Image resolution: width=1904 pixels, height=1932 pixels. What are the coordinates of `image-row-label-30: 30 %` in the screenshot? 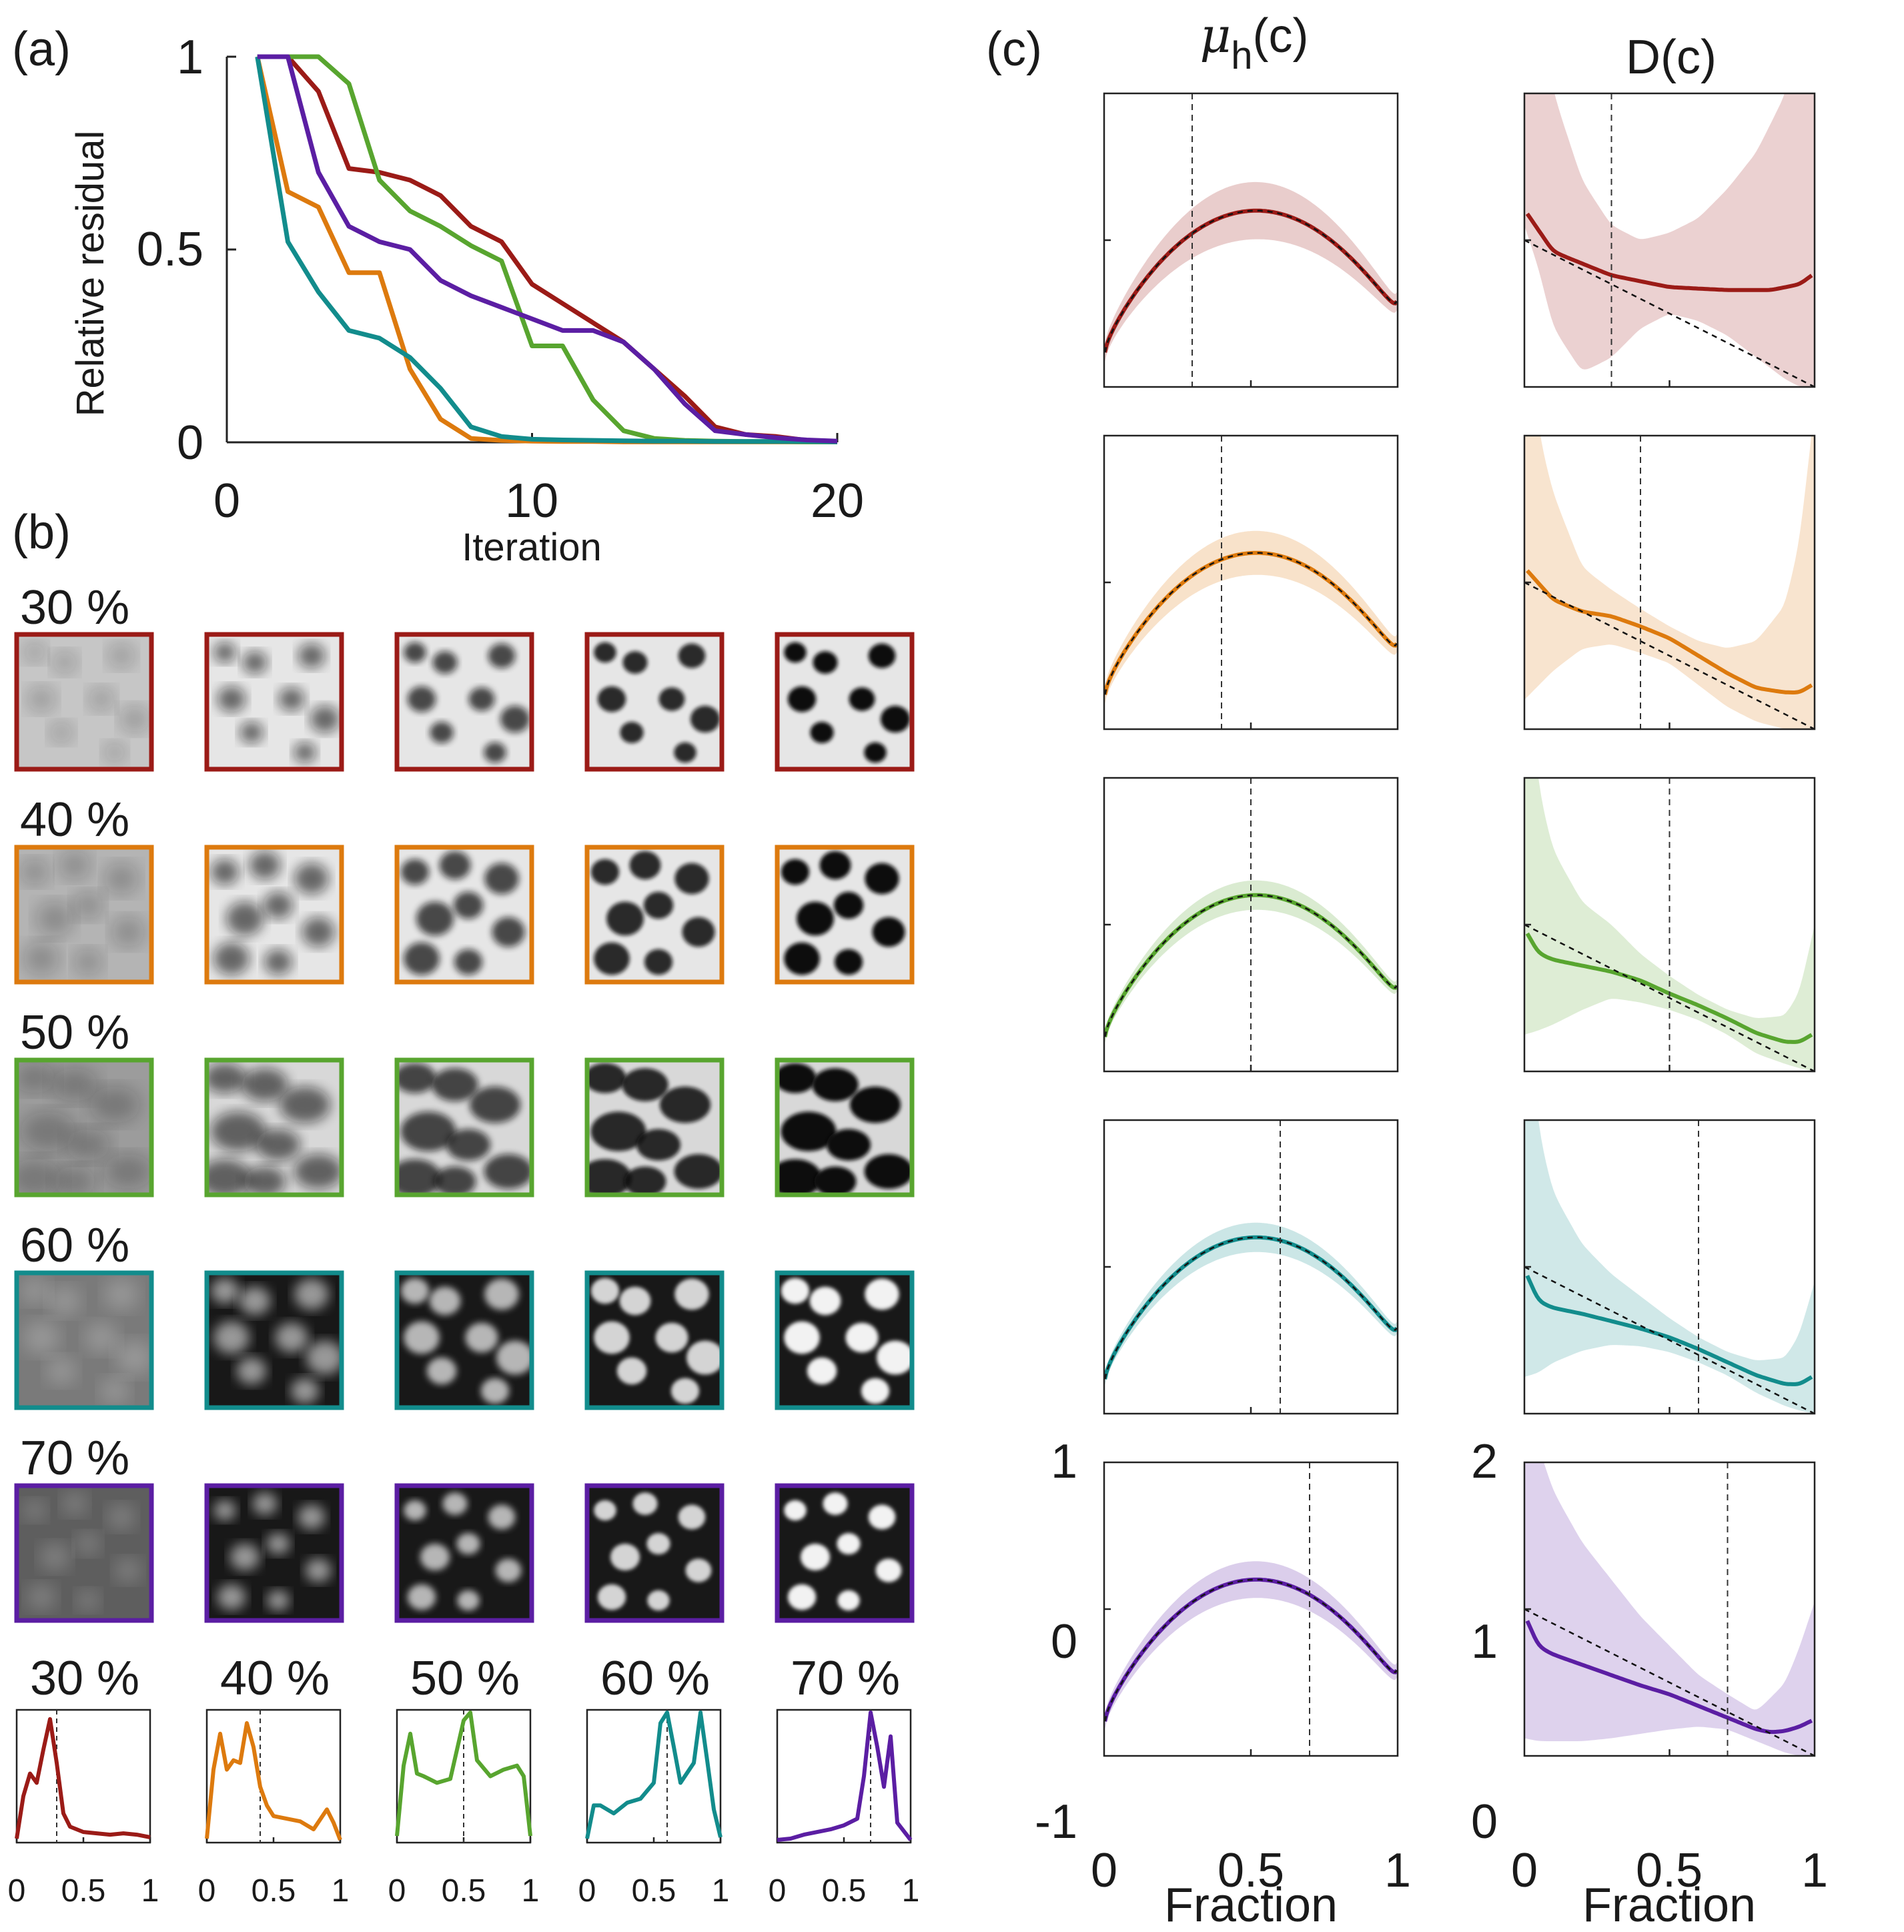 It's located at (74, 608).